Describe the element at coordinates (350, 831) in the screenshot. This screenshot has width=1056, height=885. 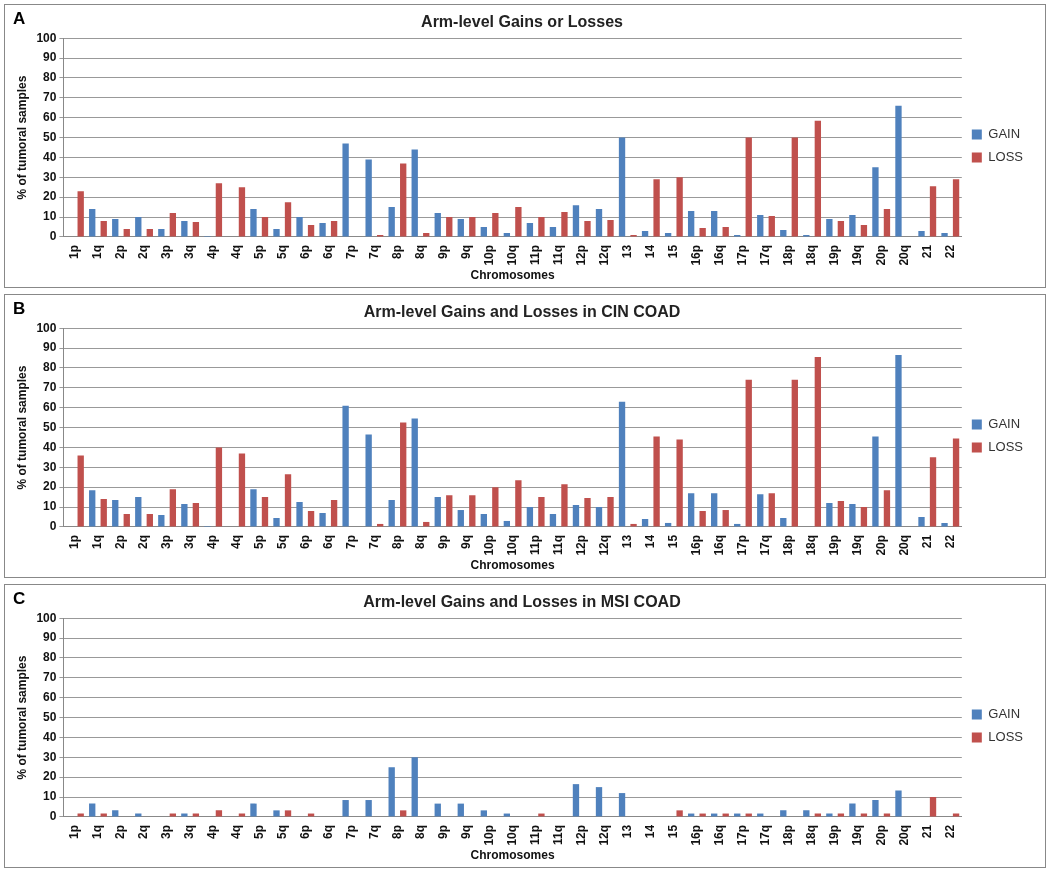
I see `x-tick-label: 7p` at that location.